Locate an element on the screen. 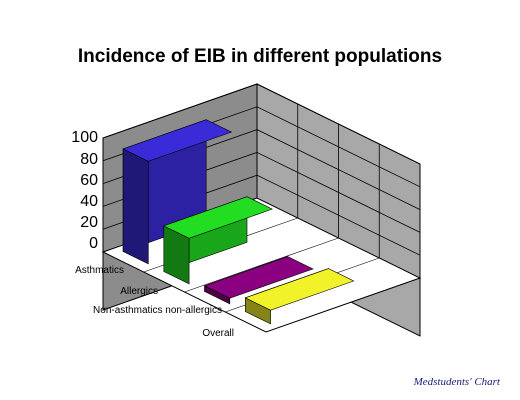 This screenshot has height=400, width=520. bar-front-face is located at coordinates (135, 206).